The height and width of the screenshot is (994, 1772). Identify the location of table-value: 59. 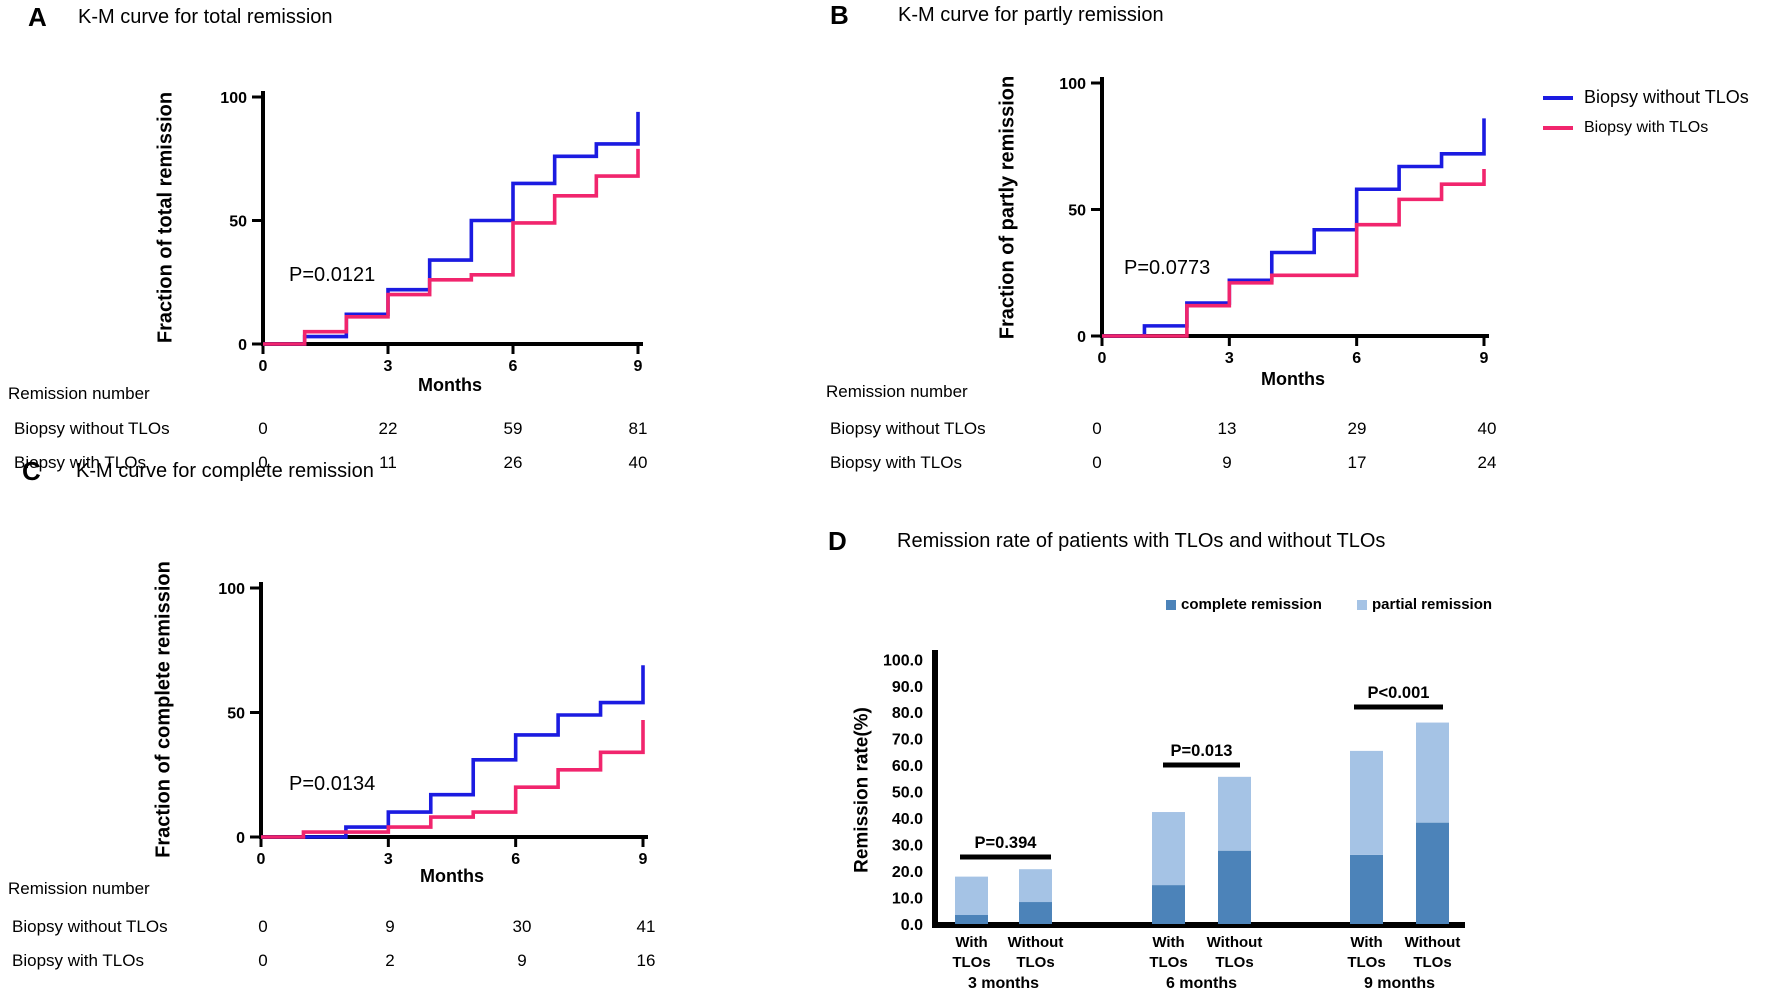
(513, 428).